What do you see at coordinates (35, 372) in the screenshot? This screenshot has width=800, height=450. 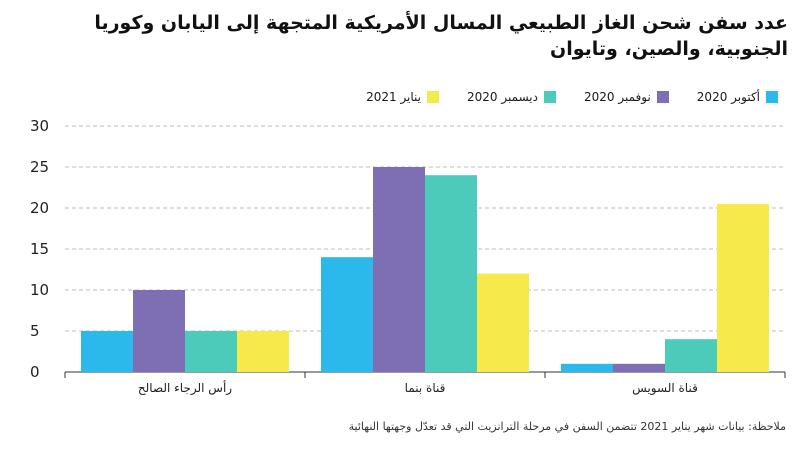 I see `y-tick-label: 0` at bounding box center [35, 372].